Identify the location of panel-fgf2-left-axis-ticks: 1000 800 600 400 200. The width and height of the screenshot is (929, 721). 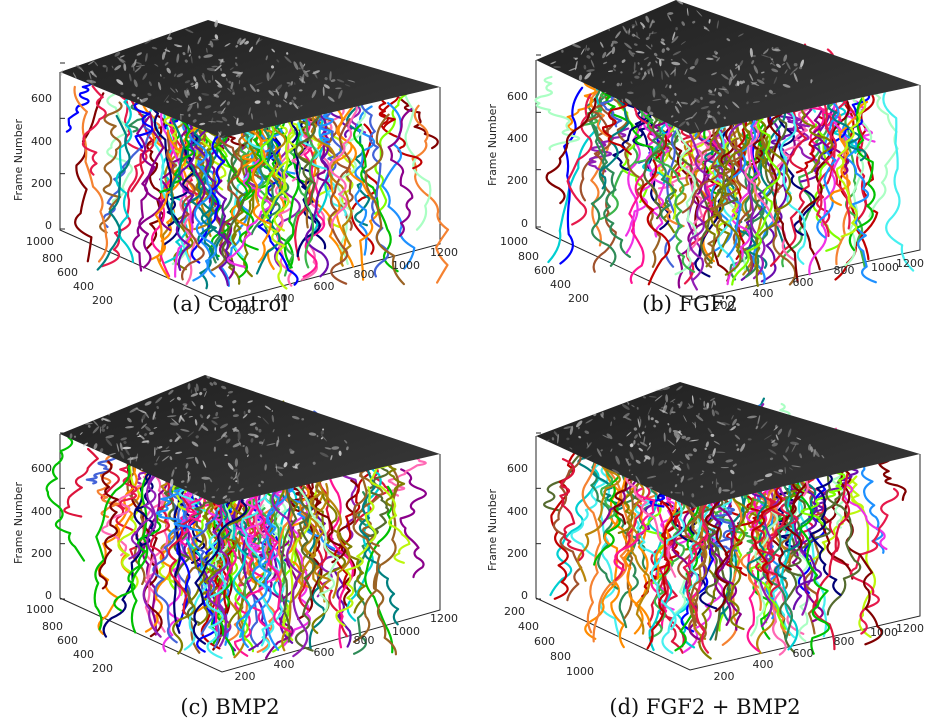
(544, 270).